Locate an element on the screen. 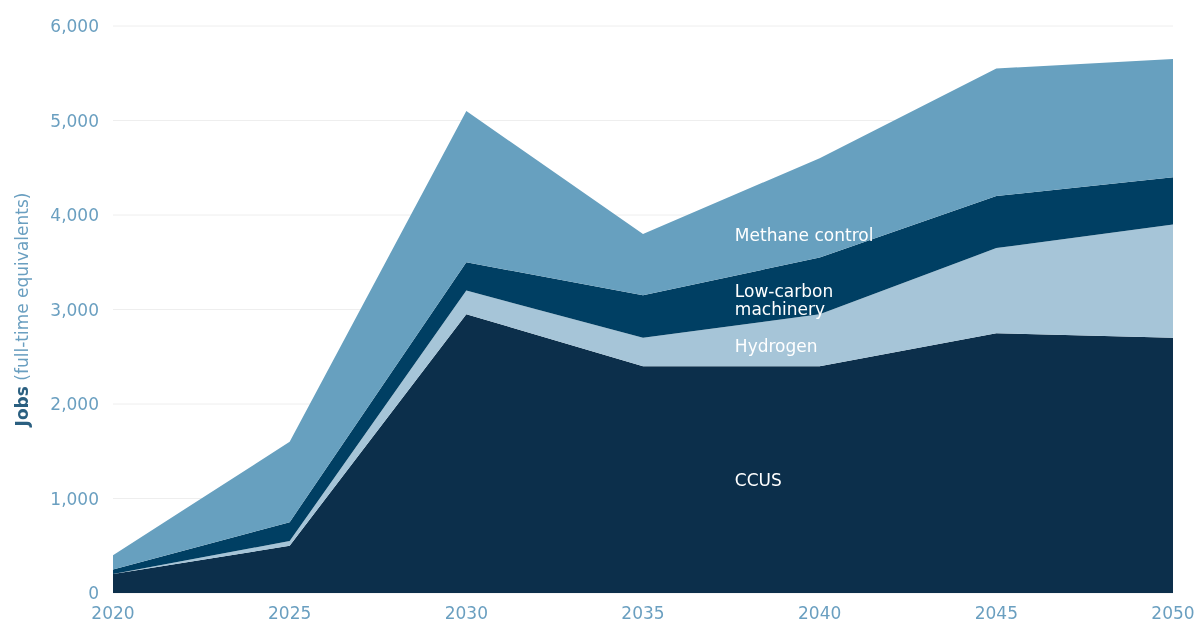 This screenshot has width=1196, height=633. x-tick-label: 2040 is located at coordinates (820, 613).